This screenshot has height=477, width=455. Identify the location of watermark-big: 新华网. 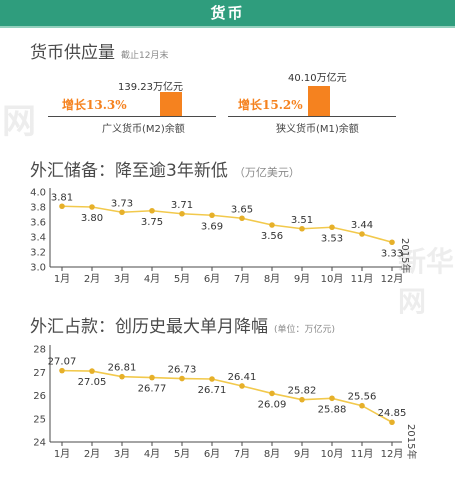
(426, 281).